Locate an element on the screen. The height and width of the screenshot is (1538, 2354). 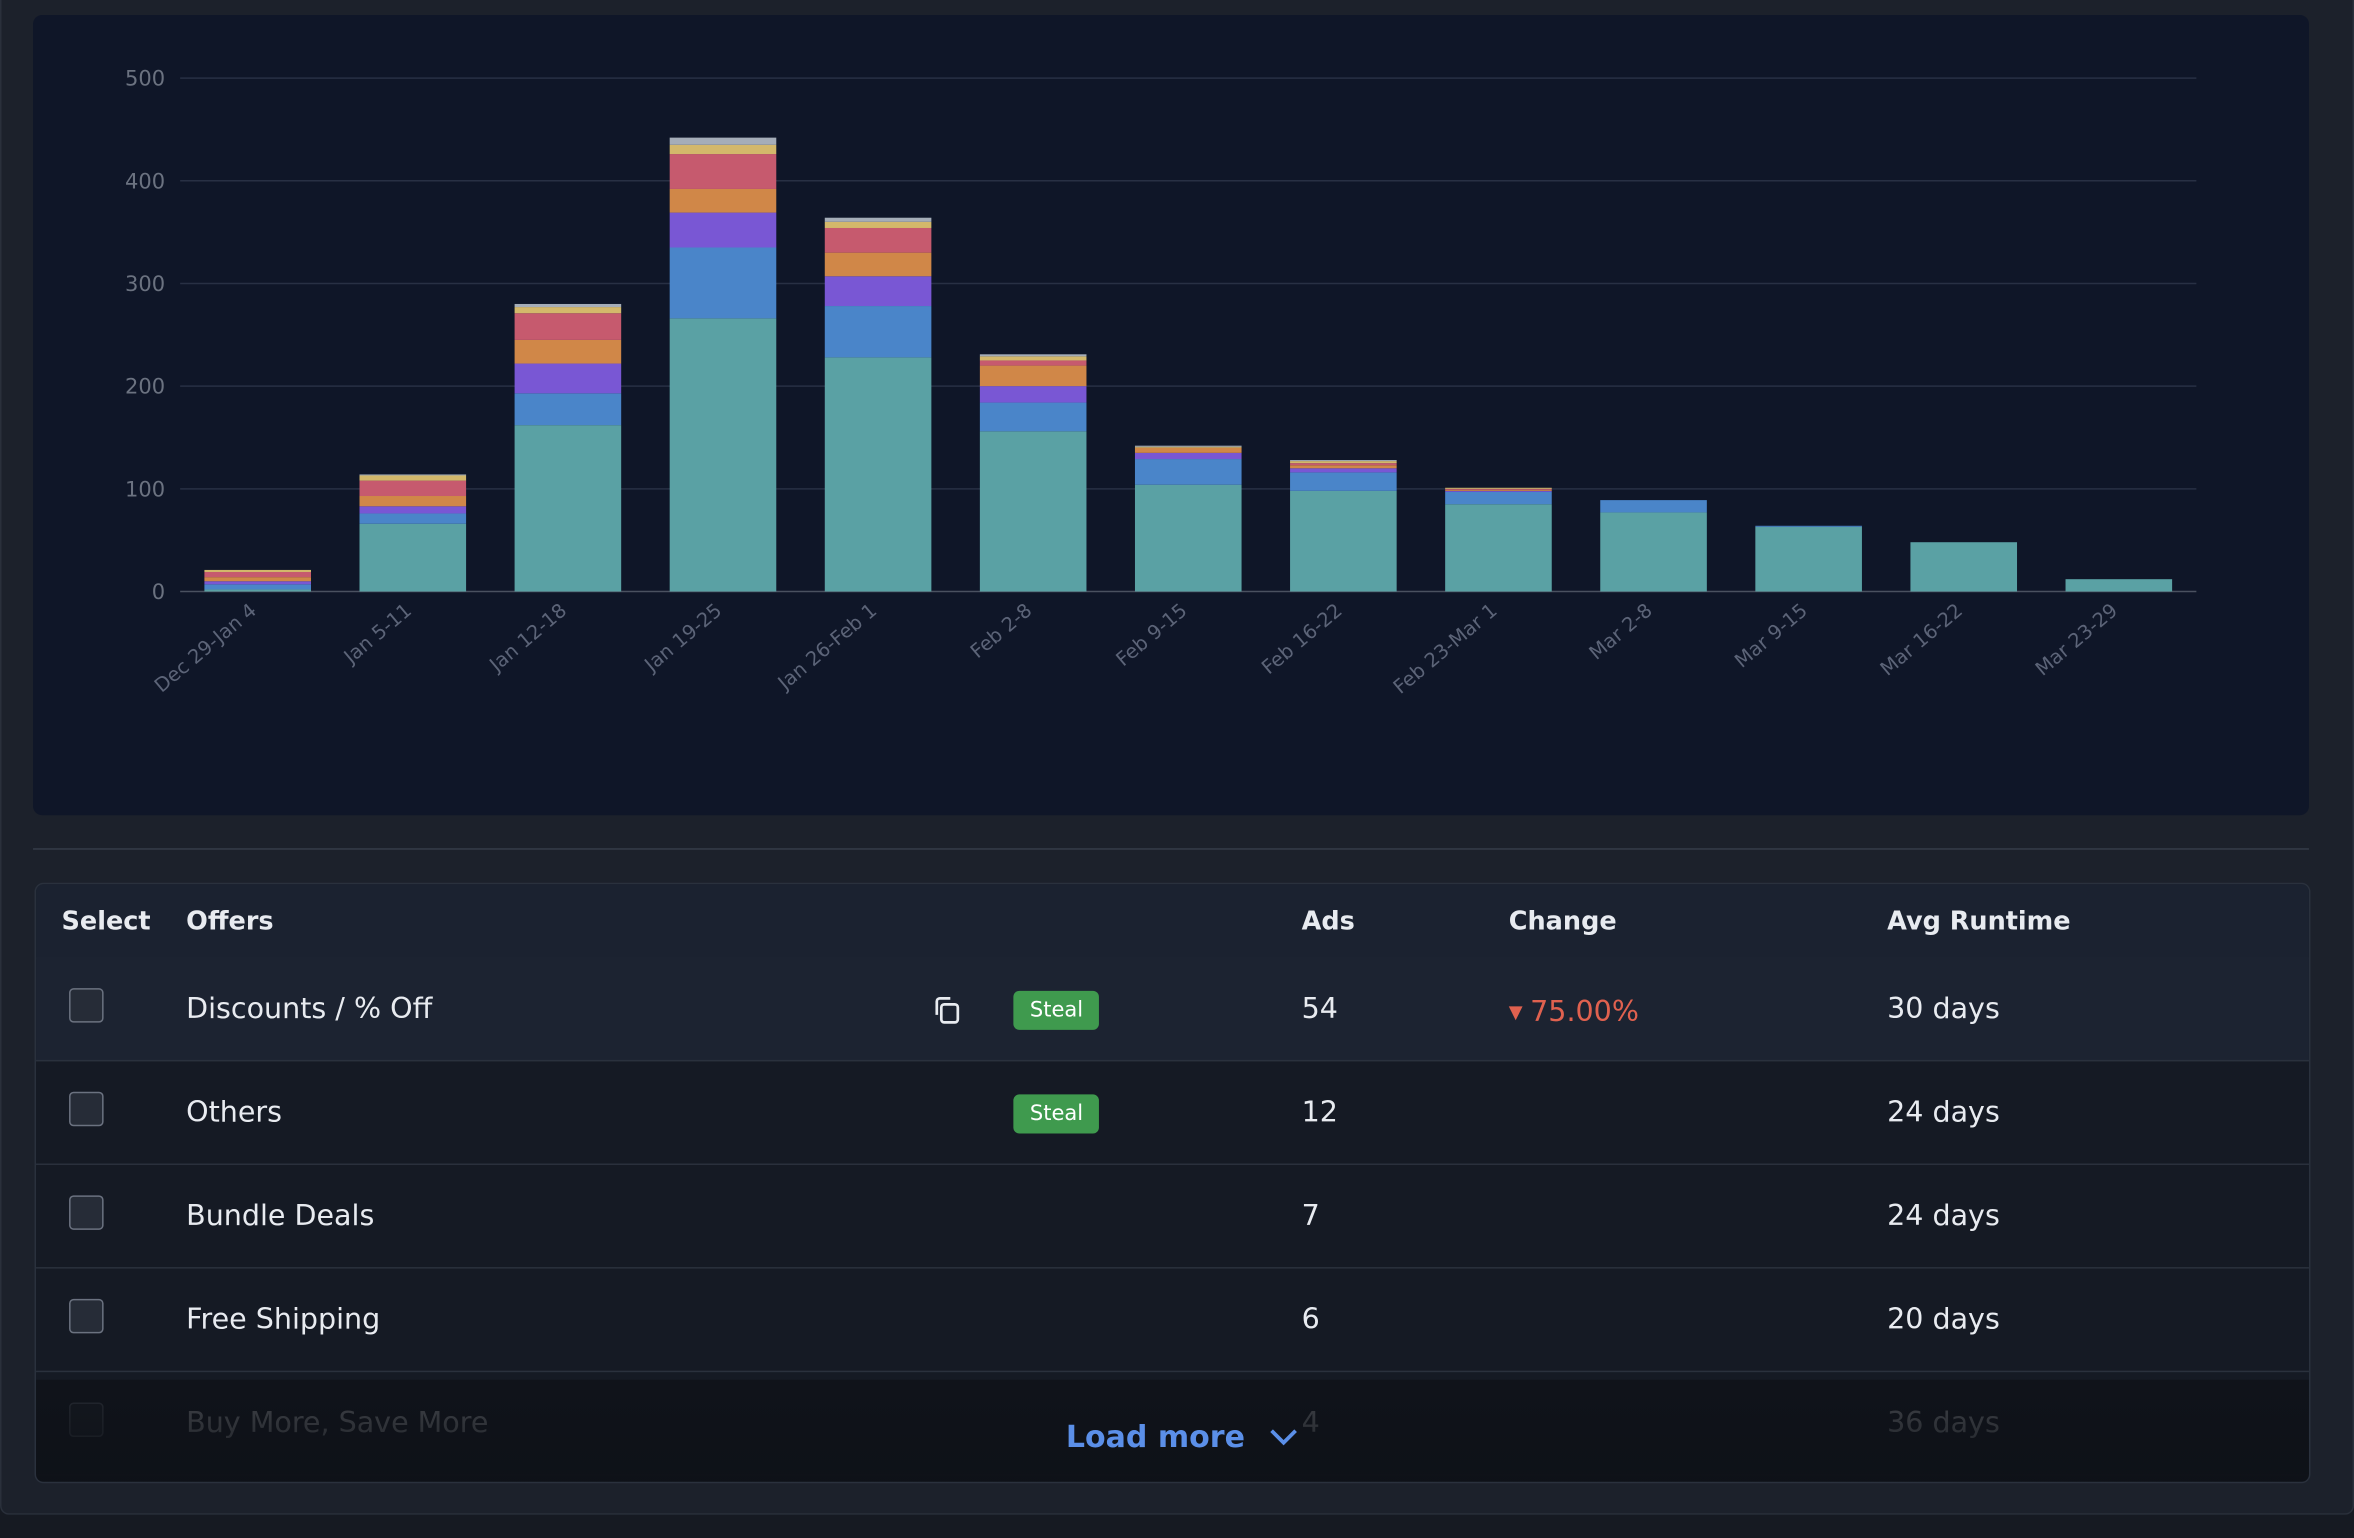
x-tick-label: Jan 19-25 is located at coordinates (682, 638).